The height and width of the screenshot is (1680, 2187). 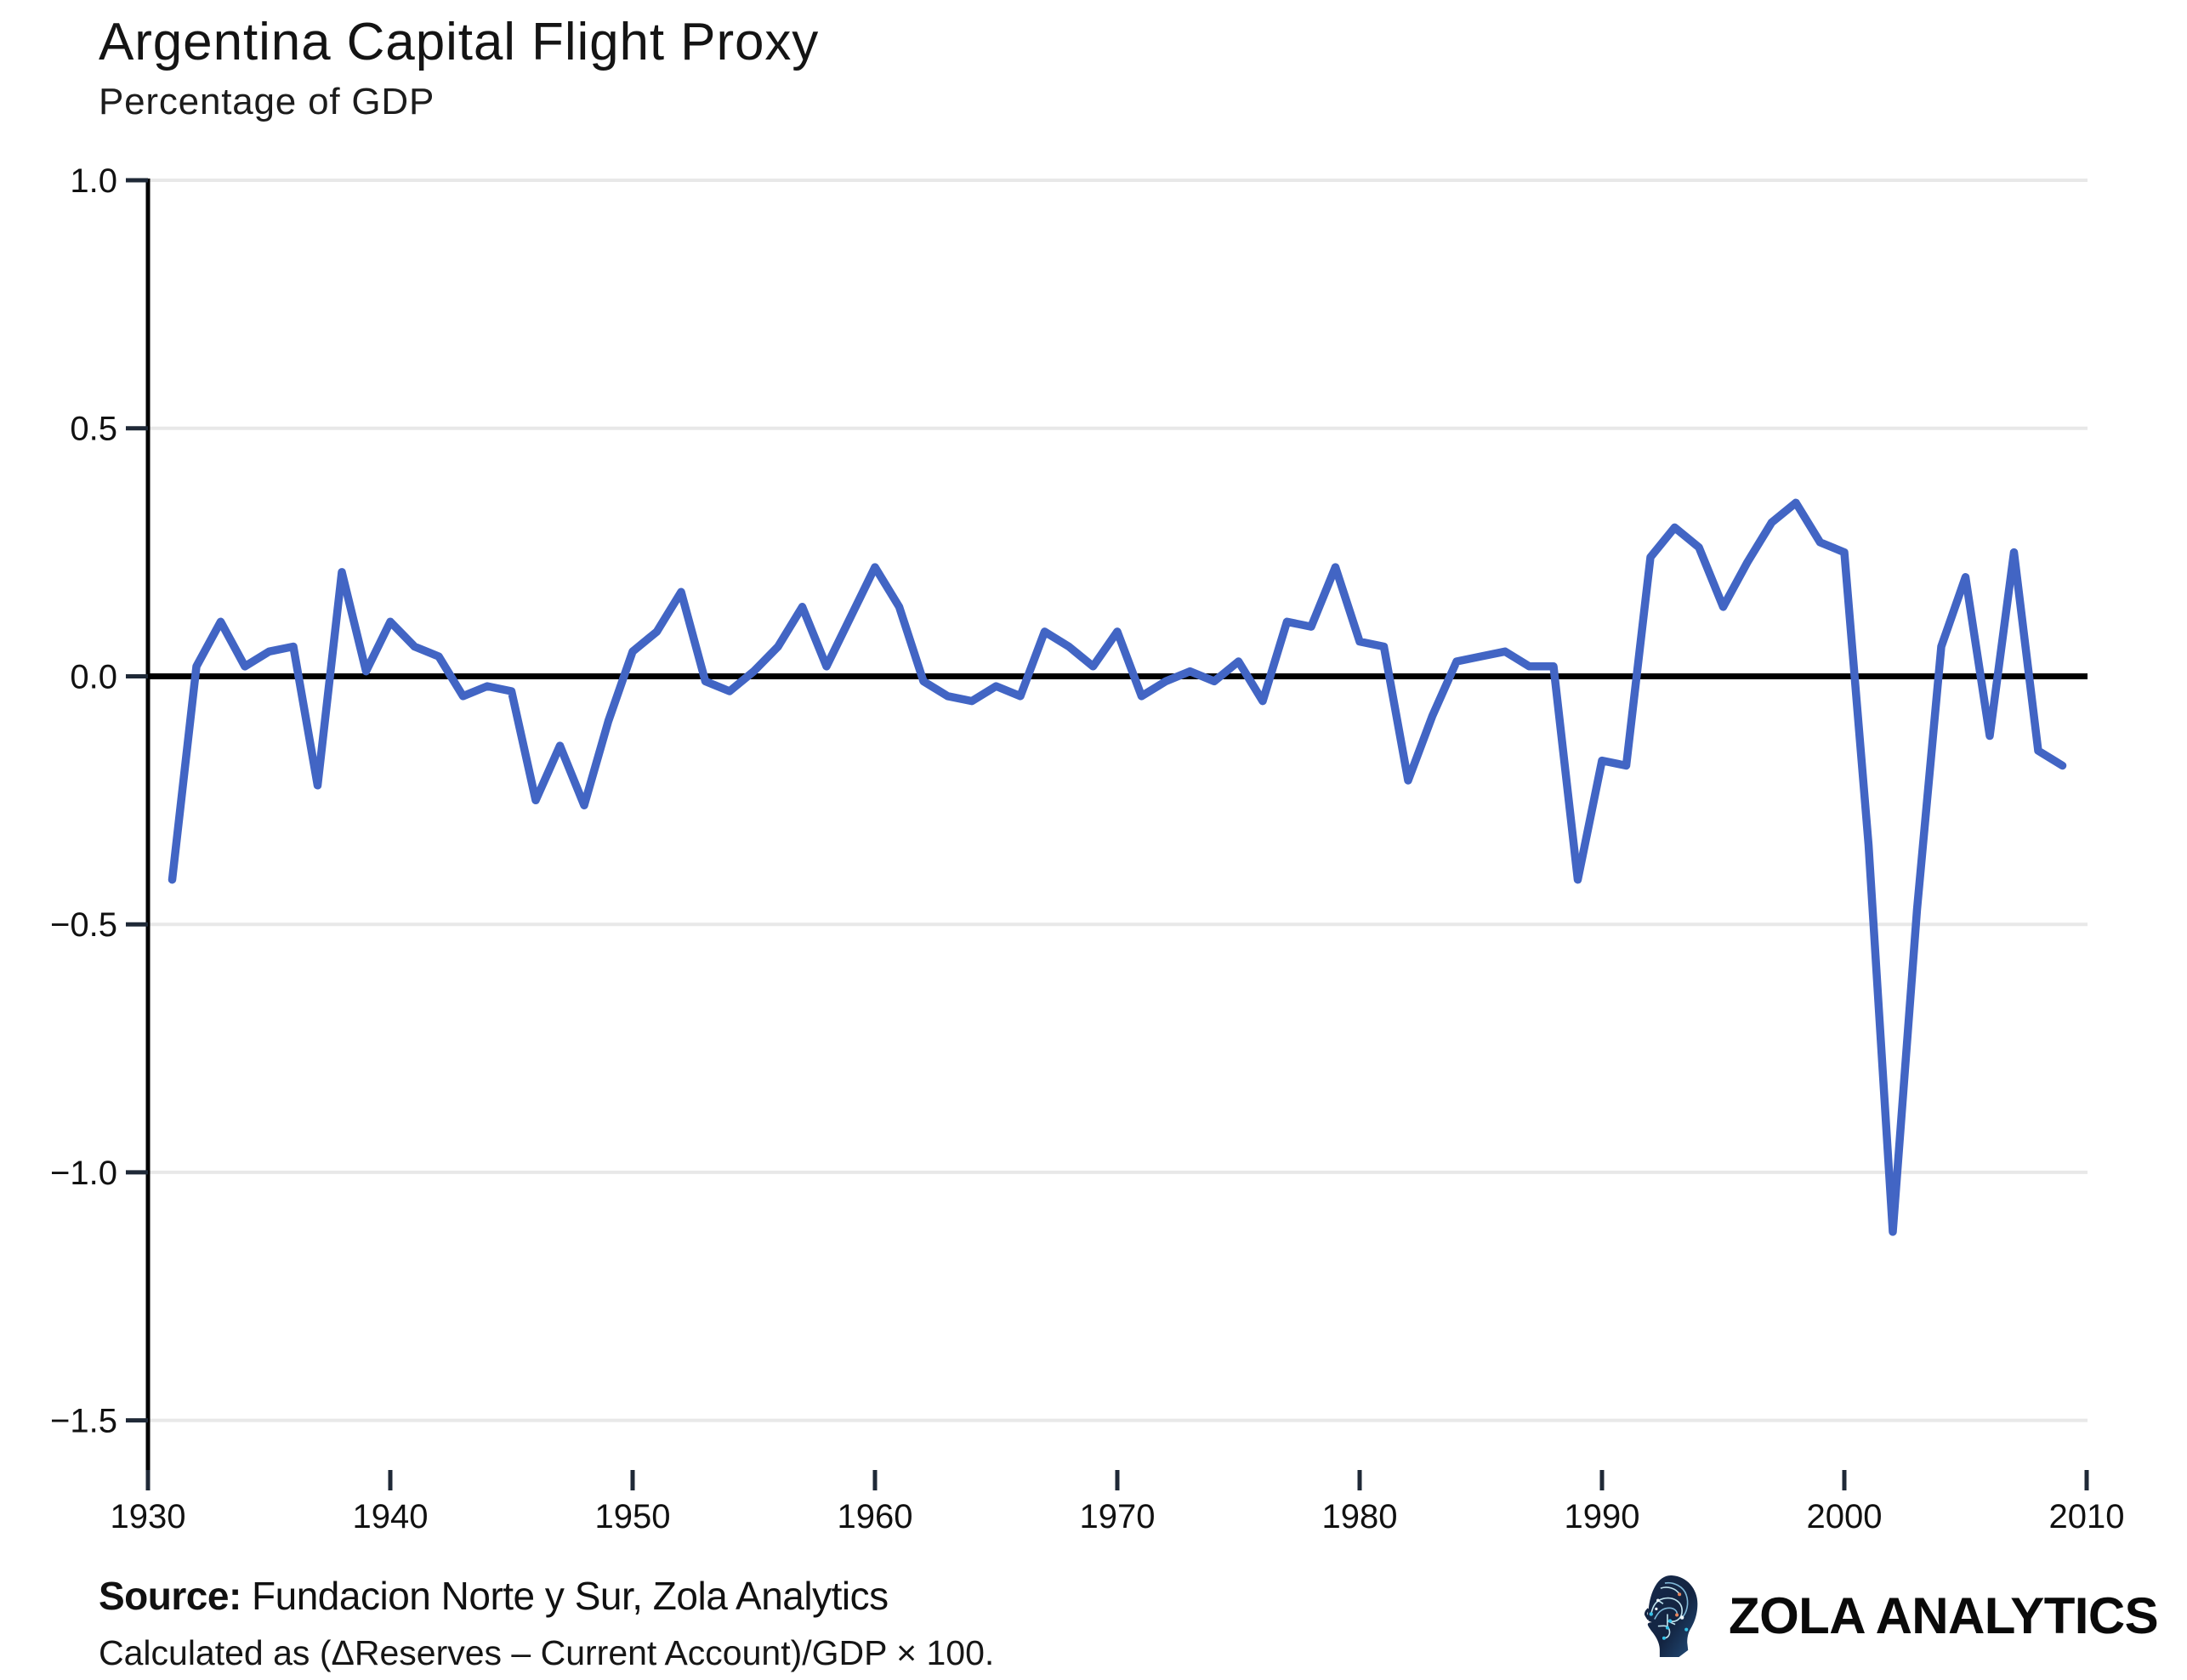 I want to click on x-tick-label-1950: 1950, so click(x=633, y=1517).